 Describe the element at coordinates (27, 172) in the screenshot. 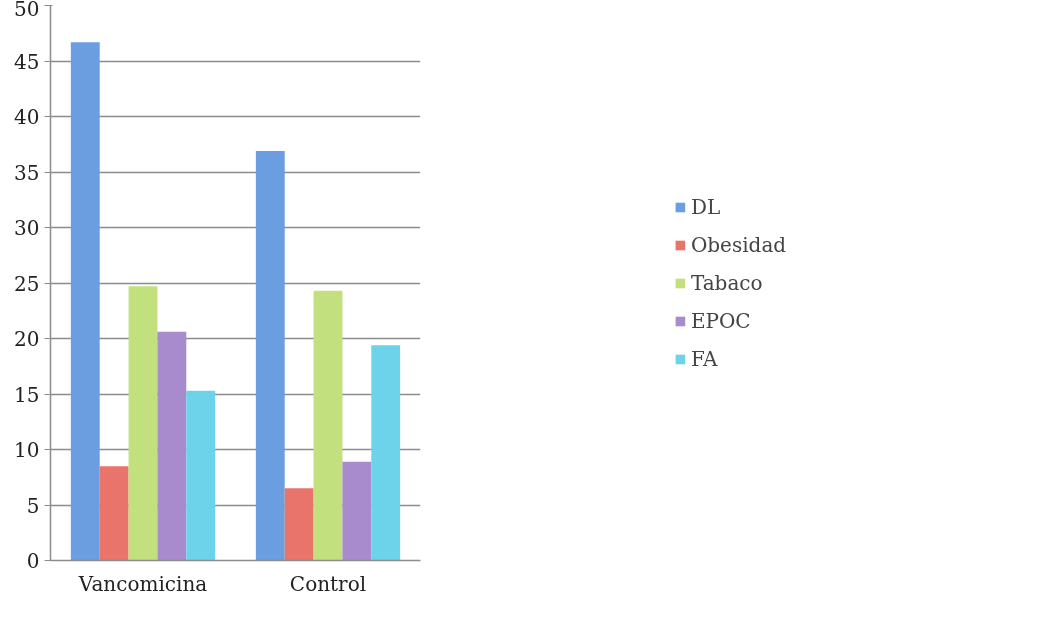

I see `y-tick-label: 35` at that location.